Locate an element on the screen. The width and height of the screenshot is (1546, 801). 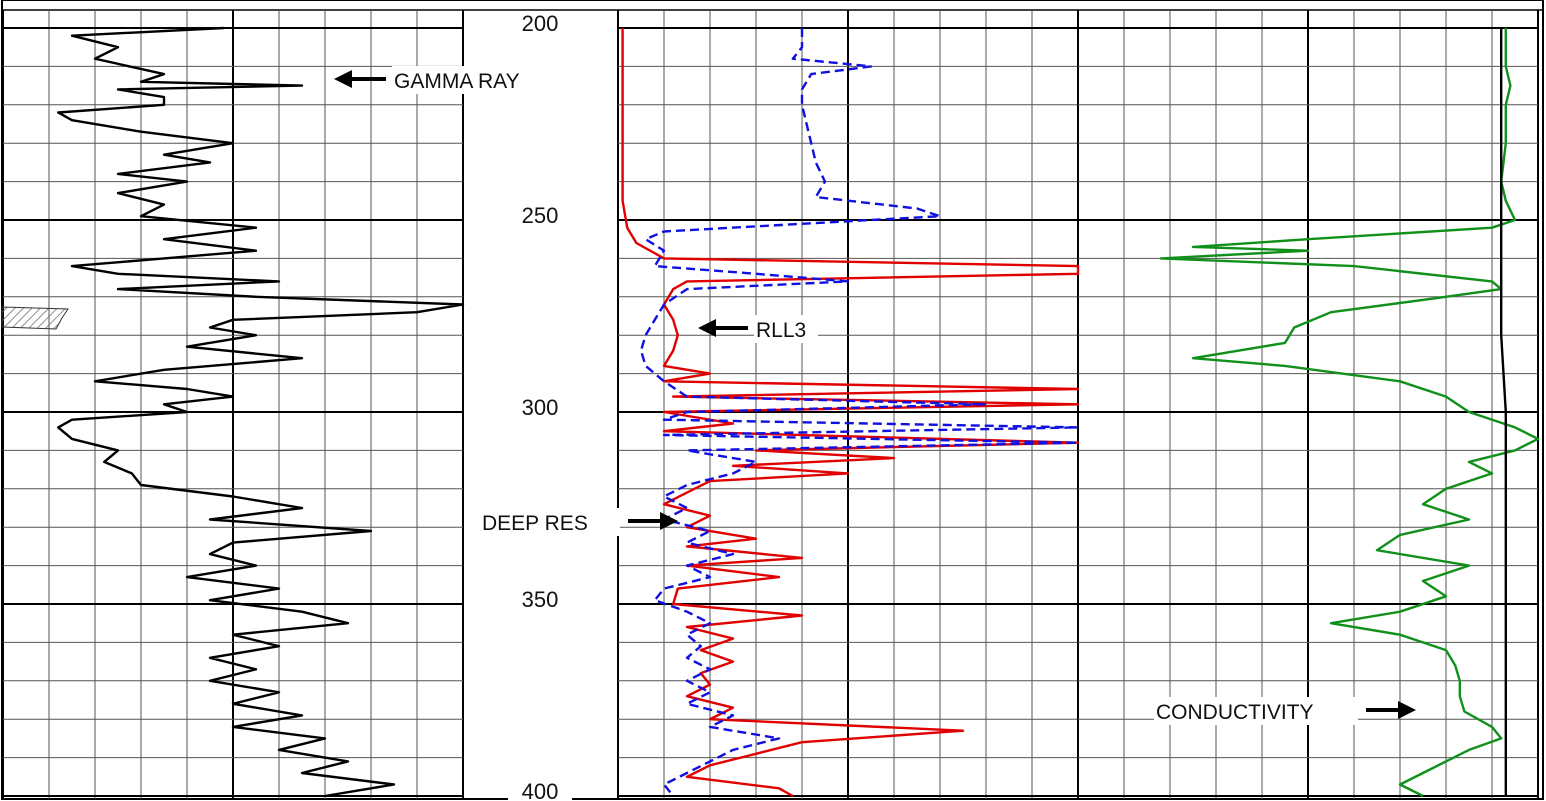
depth-tick-label: 300 is located at coordinates (540, 407).